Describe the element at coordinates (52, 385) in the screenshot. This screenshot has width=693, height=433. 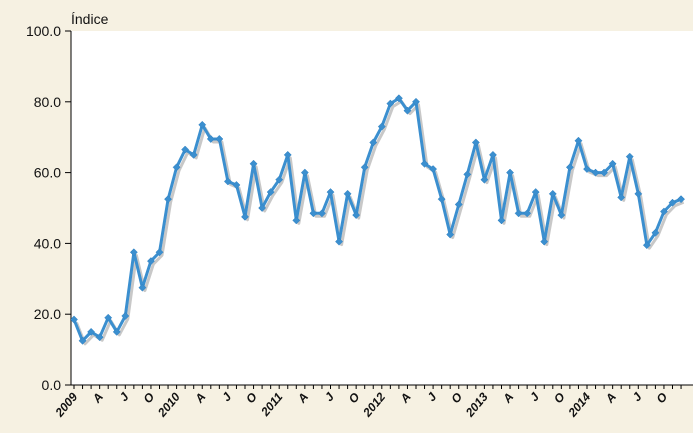
I see `y-tick-label: 0.0` at that location.